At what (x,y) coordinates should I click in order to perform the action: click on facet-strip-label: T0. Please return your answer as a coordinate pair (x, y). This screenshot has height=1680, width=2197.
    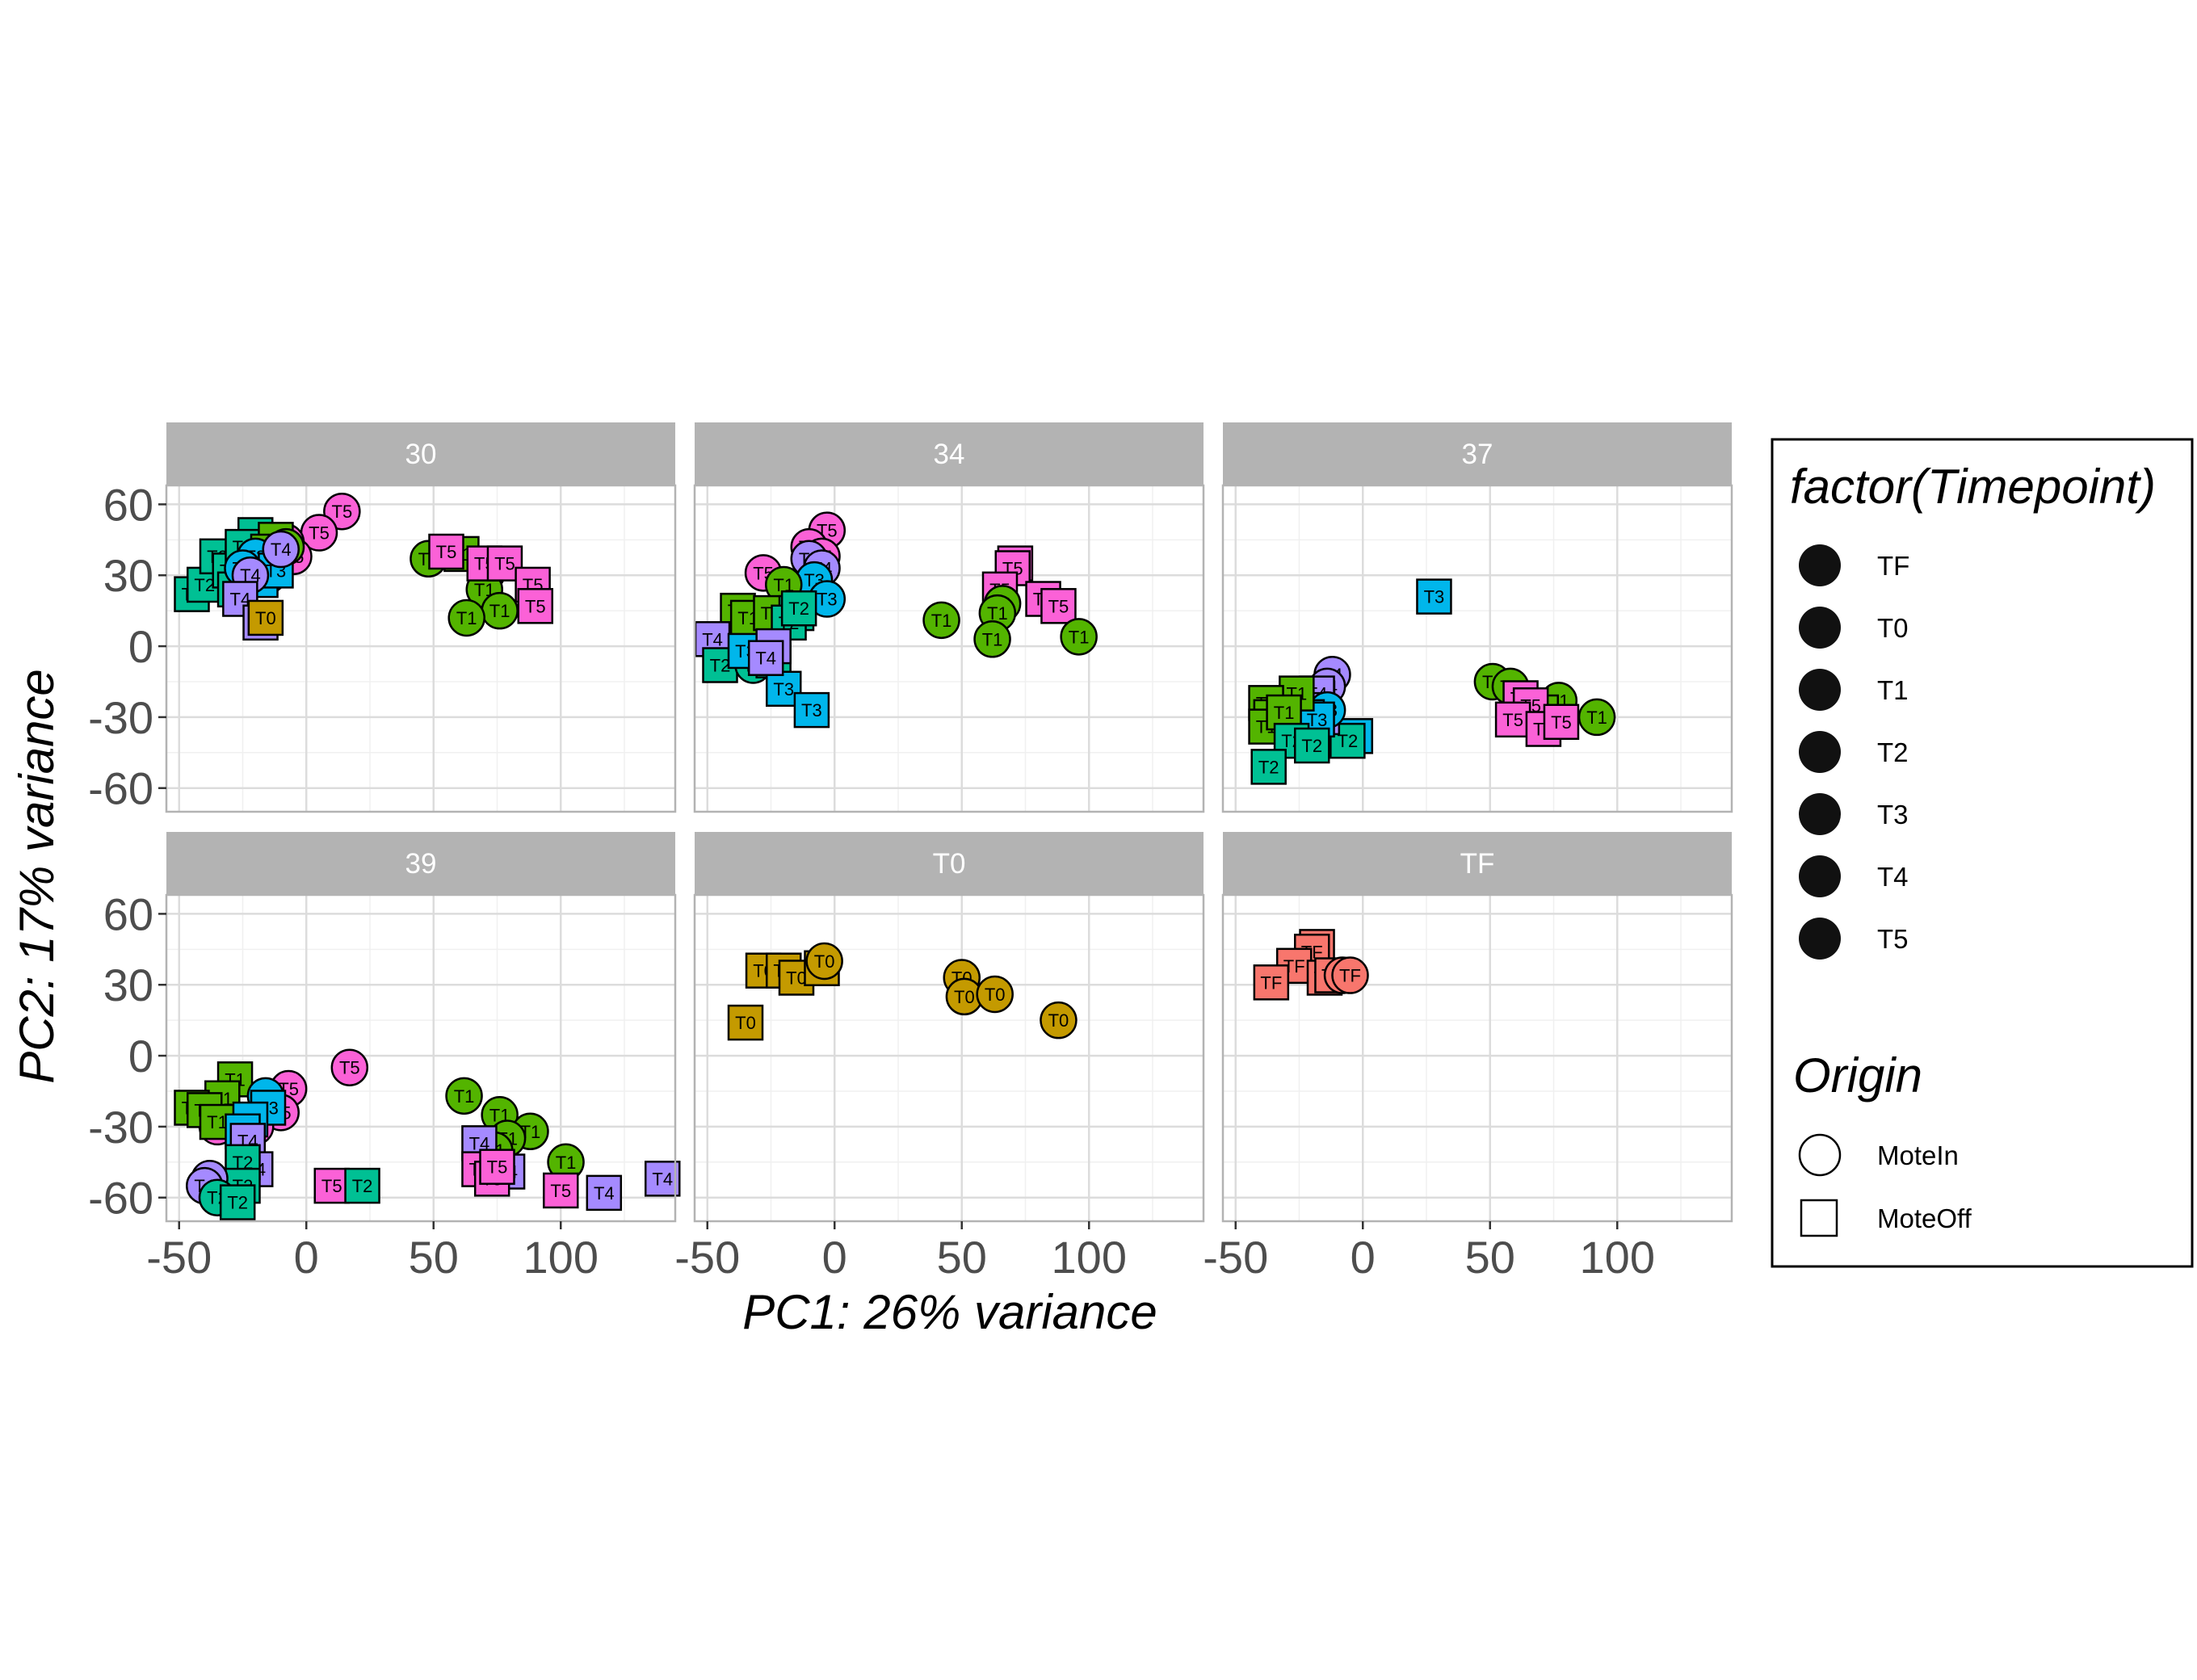
    Looking at the image, I should click on (950, 864).